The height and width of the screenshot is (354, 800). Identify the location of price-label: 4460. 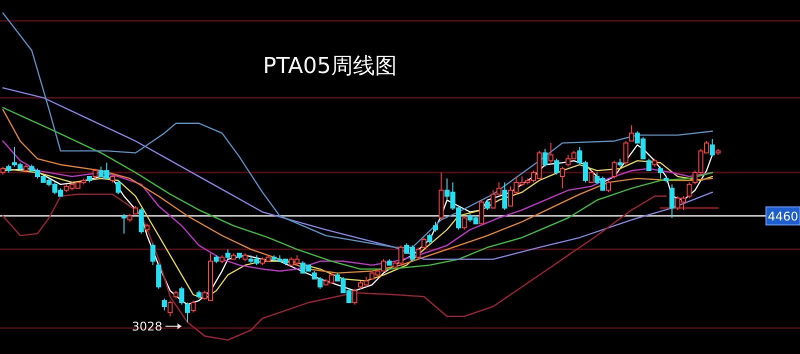
(783, 216).